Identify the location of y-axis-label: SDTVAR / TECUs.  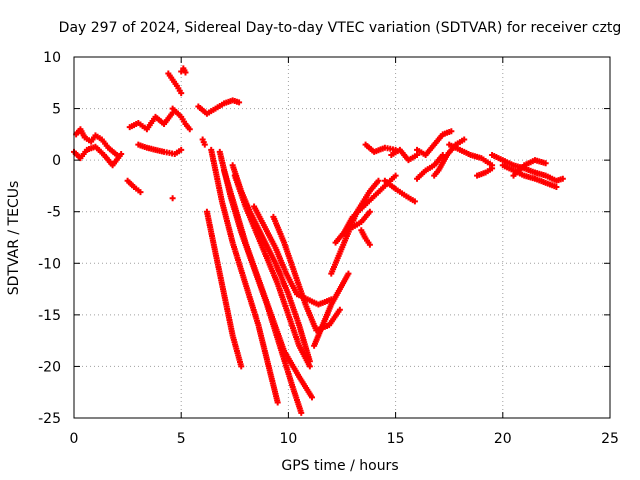
(14, 238).